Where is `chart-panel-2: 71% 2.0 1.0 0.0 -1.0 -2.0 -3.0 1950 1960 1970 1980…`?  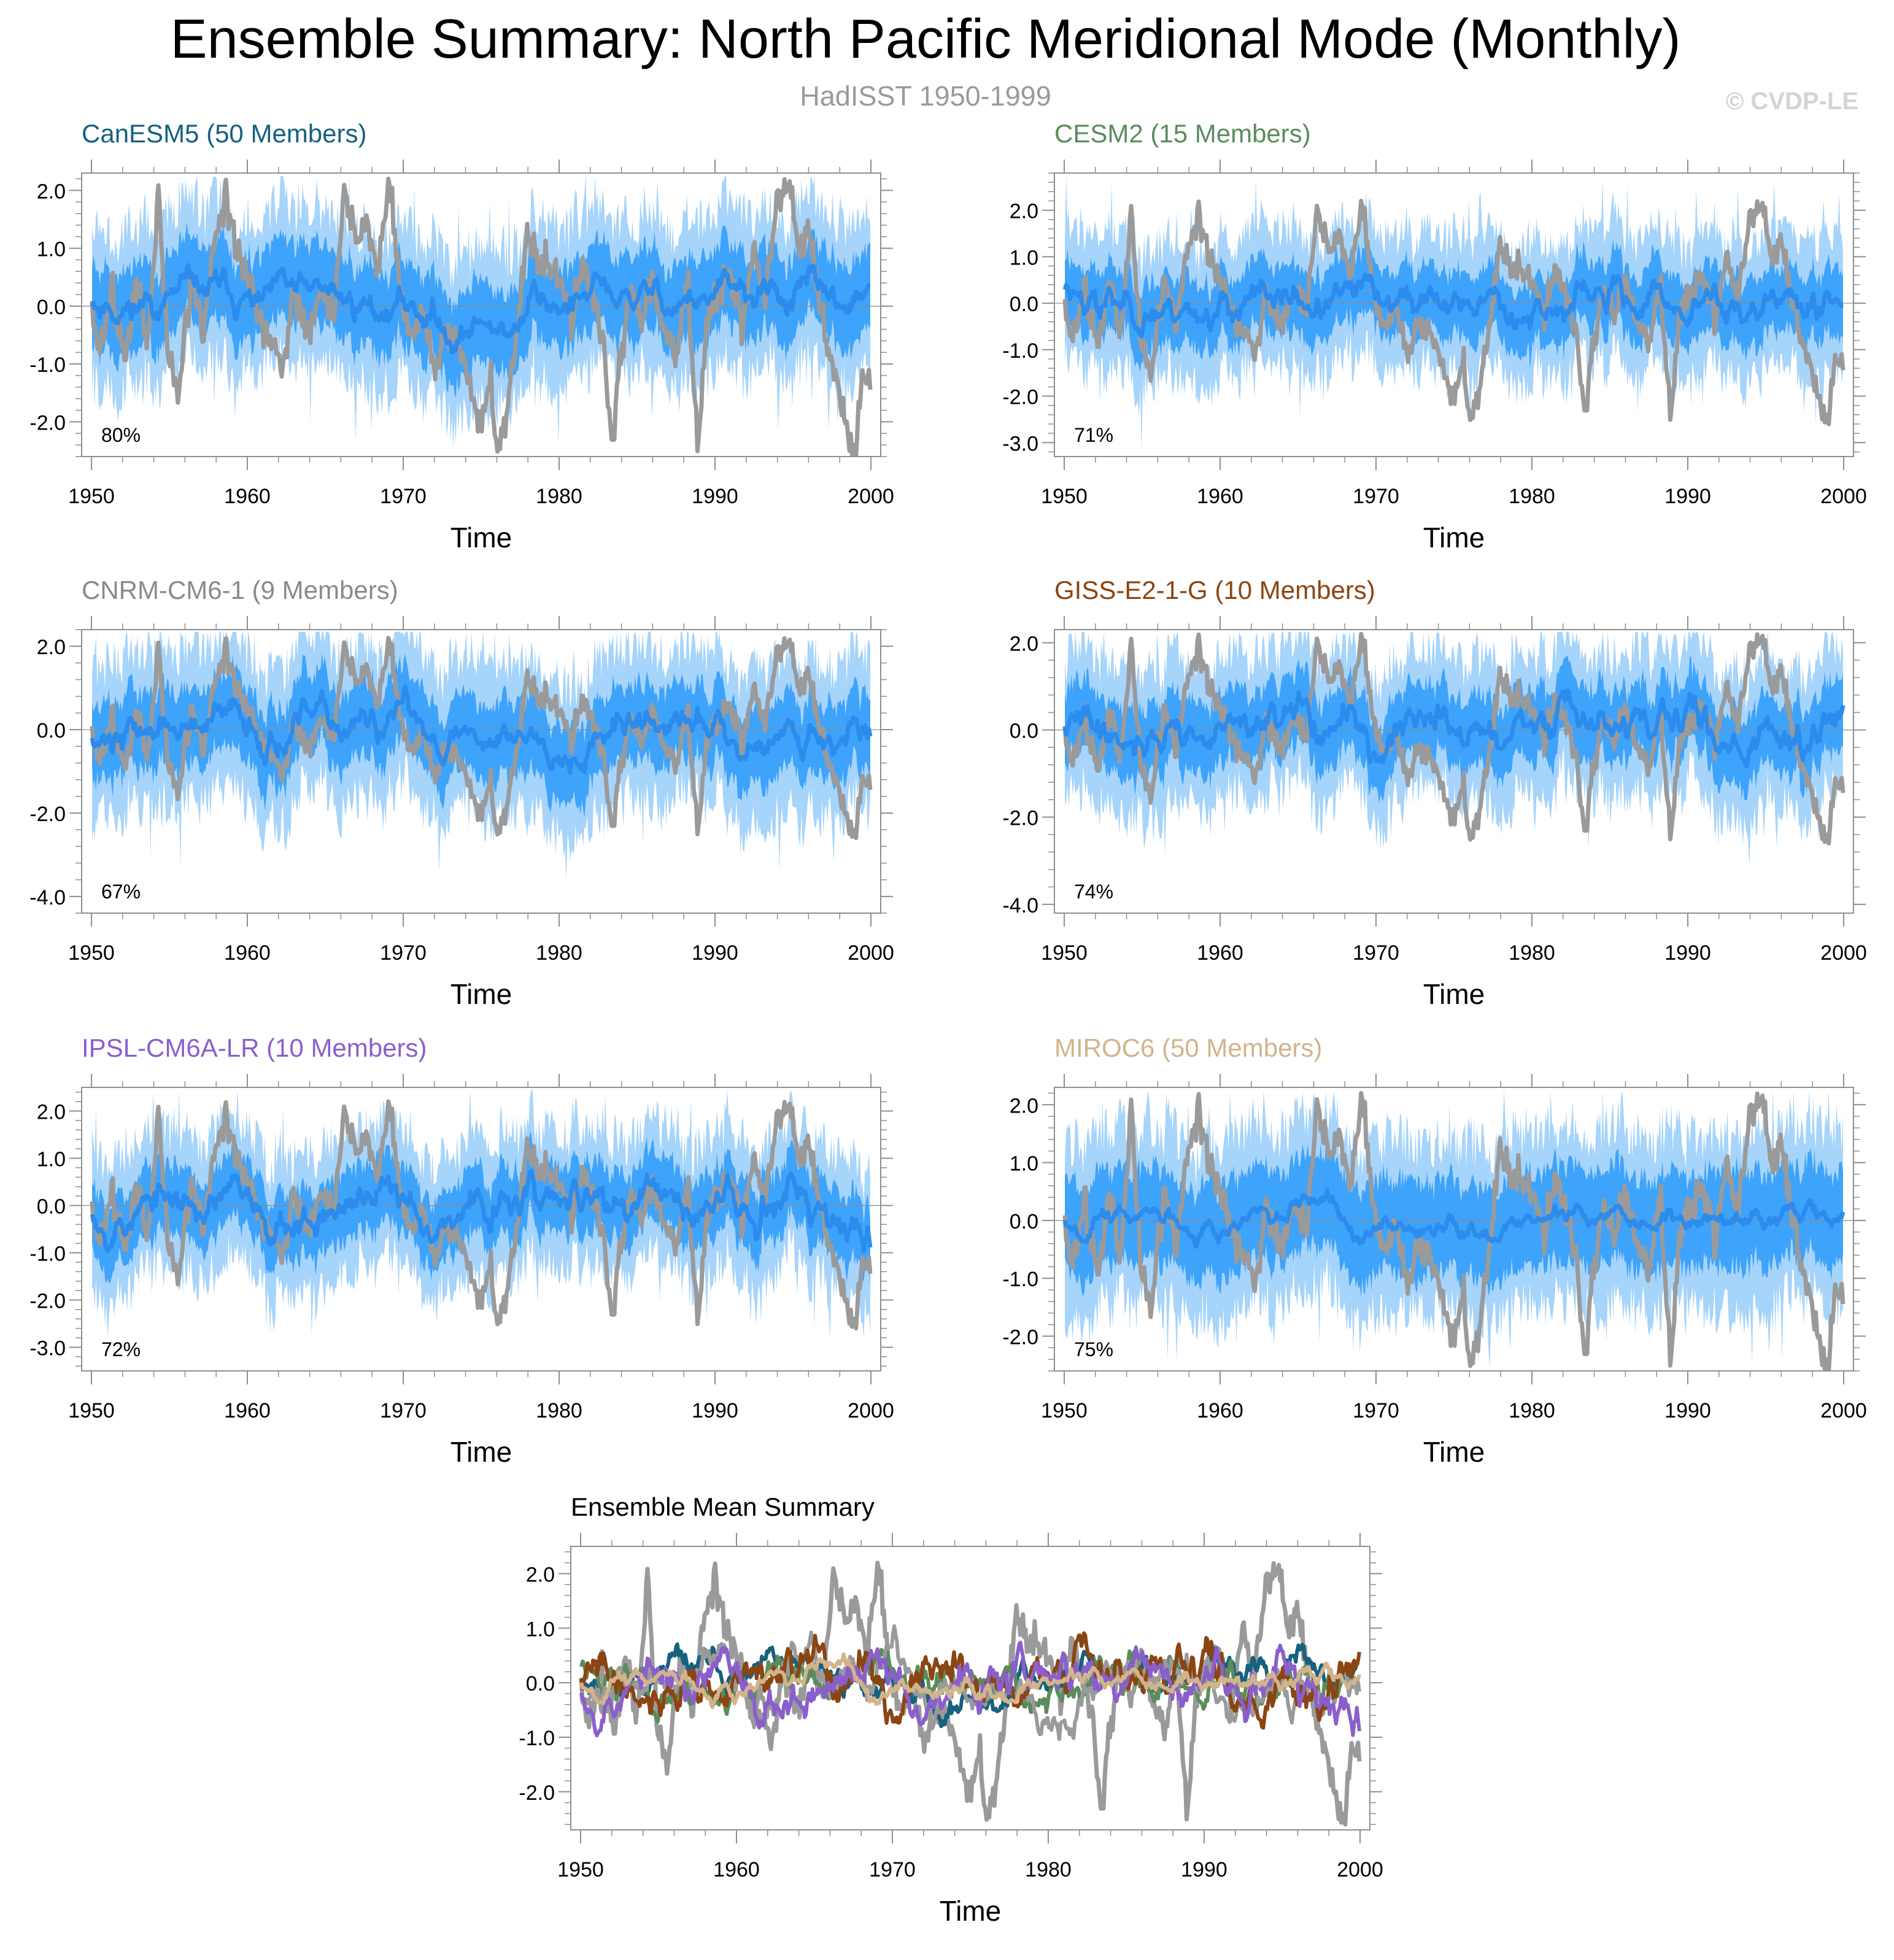 chart-panel-2: 71% 2.0 1.0 0.0 -1.0 -2.0 -3.0 1950 1960 1970 1980… is located at coordinates (1434, 336).